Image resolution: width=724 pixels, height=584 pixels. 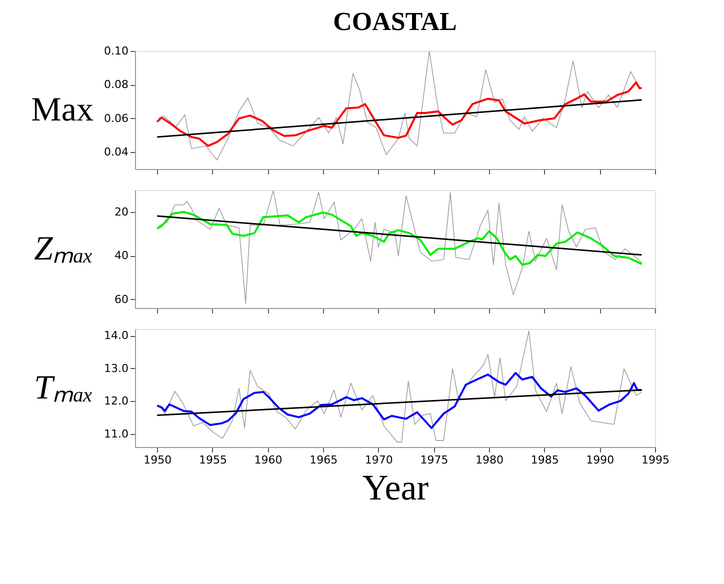 What do you see at coordinates (490, 460) in the screenshot?
I see `x-tick-label: 1980` at bounding box center [490, 460].